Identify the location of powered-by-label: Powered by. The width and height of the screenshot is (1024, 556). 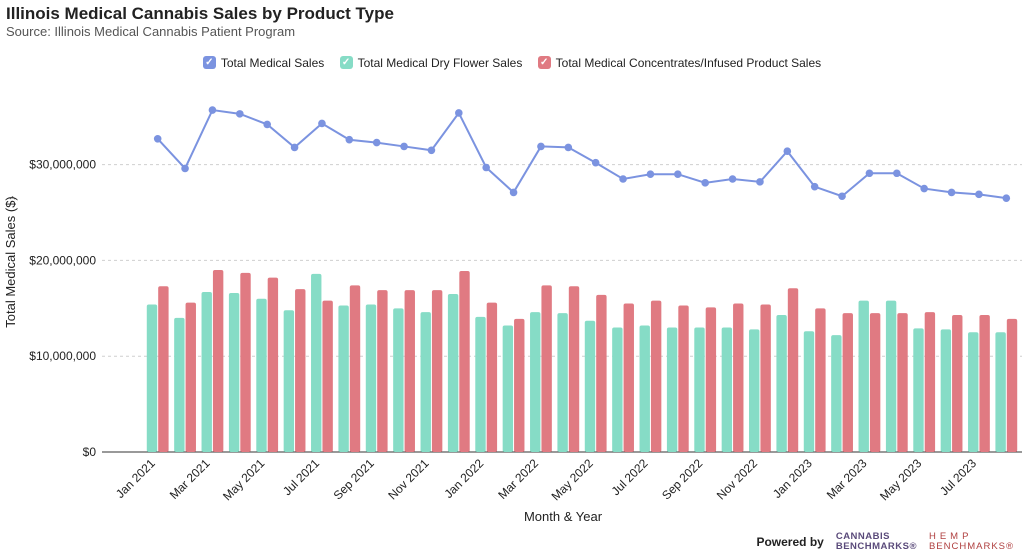
(790, 542).